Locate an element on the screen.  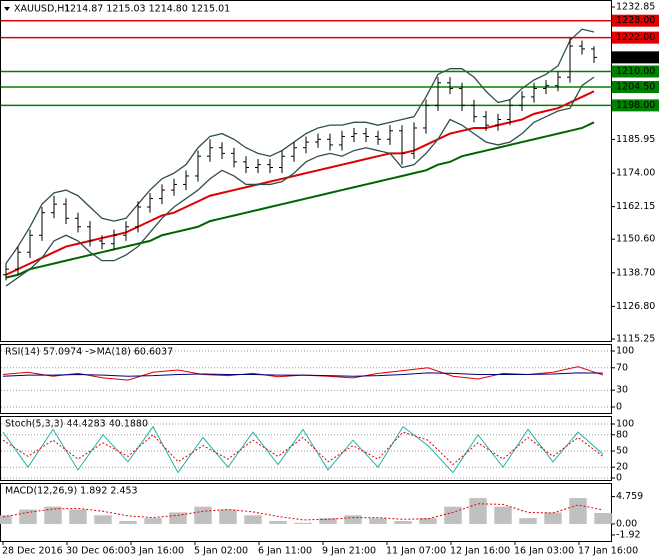
rsi-pane is located at coordinates (306, 379).